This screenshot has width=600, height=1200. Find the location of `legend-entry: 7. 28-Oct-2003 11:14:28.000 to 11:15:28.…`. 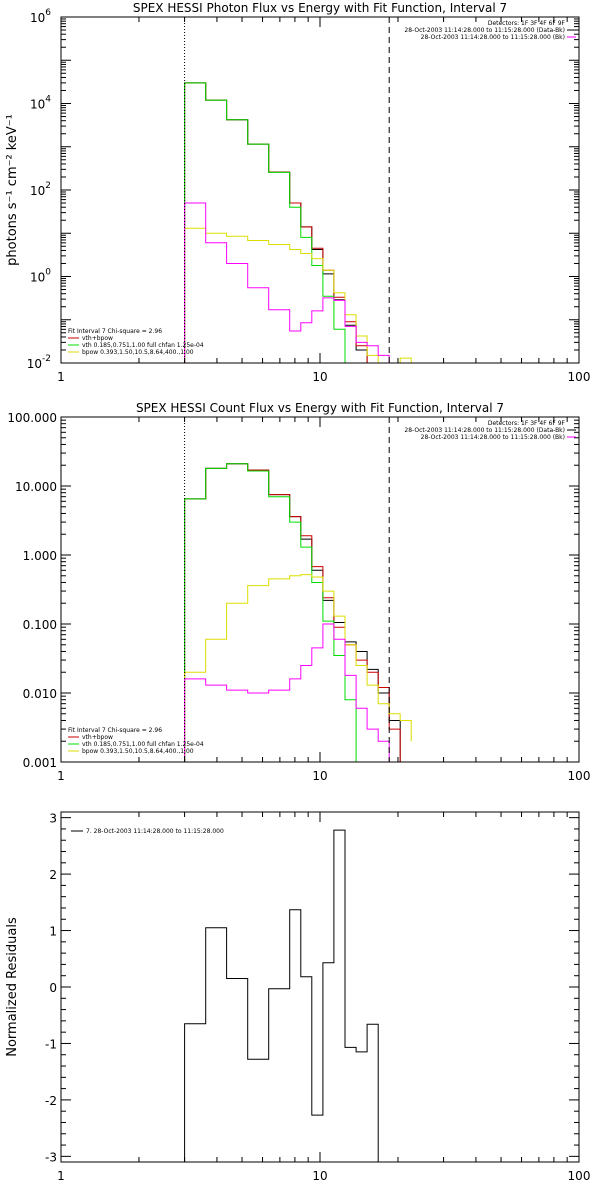

legend-entry: 7. 28-Oct-2003 11:14:28.000 to 11:15:28.… is located at coordinates (155, 831).